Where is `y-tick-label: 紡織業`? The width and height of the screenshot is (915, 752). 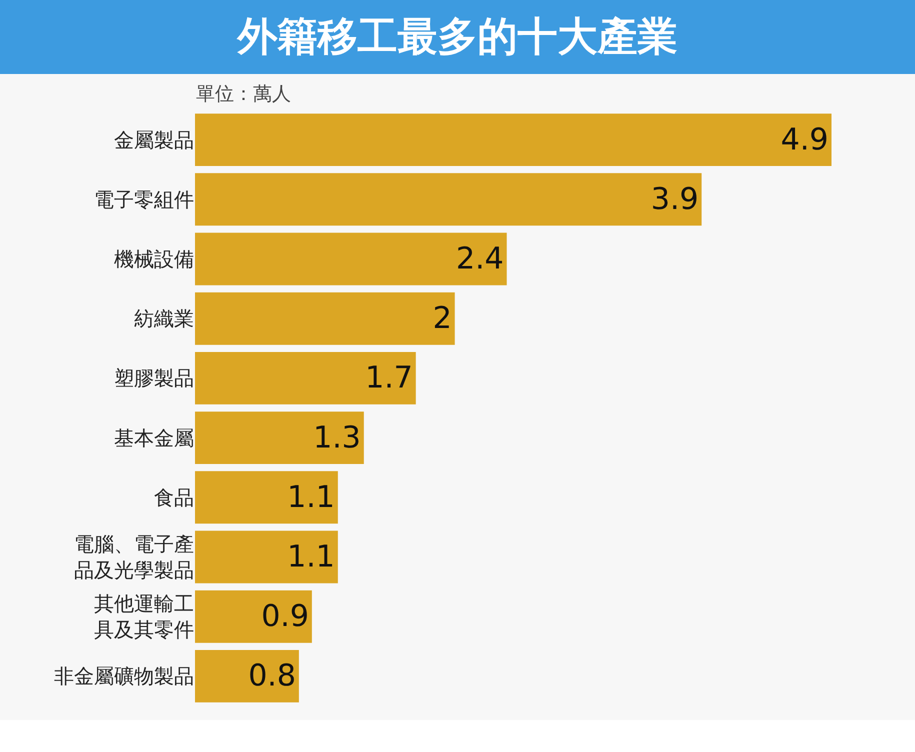
y-tick-label: 紡織業 is located at coordinates (164, 318).